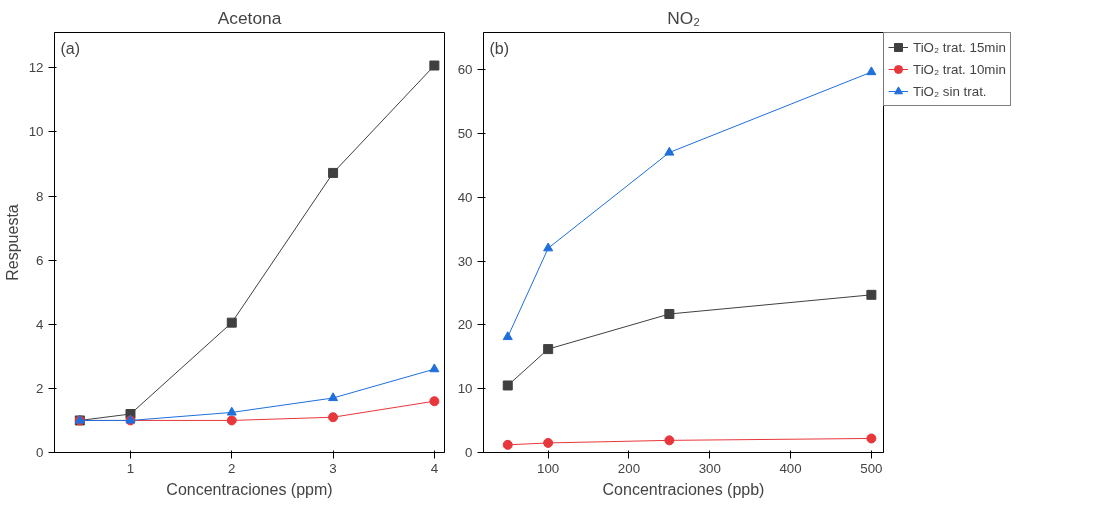 Image resolution: width=1112 pixels, height=520 pixels. What do you see at coordinates (465, 261) in the screenshot?
I see `y-tick-label: 30` at bounding box center [465, 261].